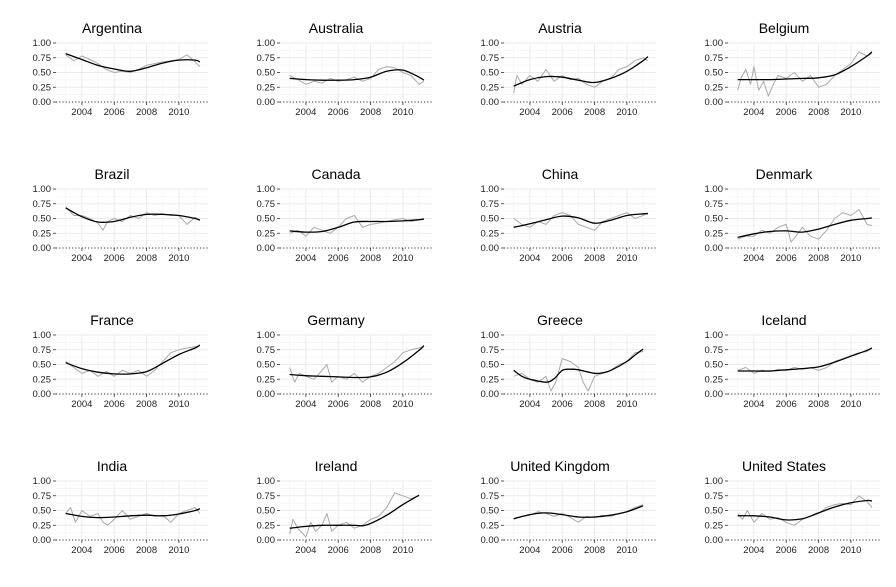  Describe the element at coordinates (560, 320) in the screenshot. I see `panel-title: Greece` at that location.